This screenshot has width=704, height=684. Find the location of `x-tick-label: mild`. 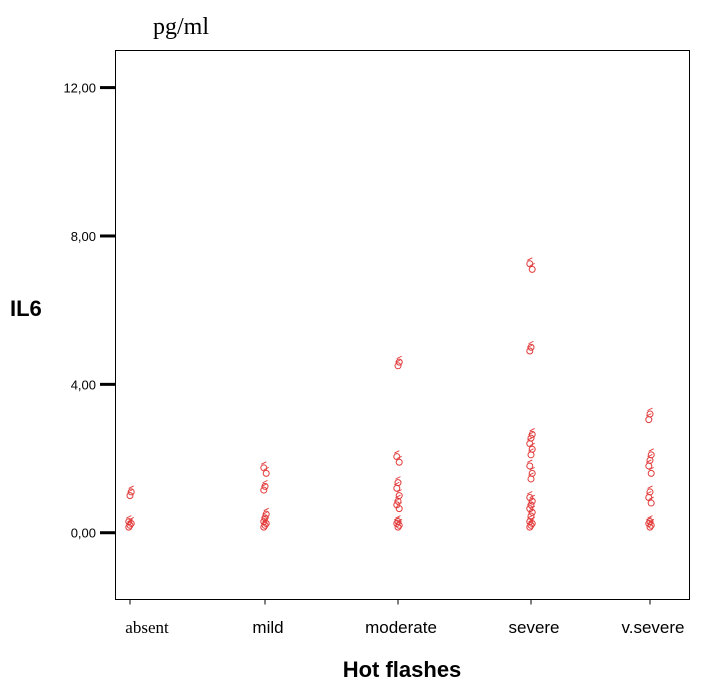

x-tick-label: mild is located at coordinates (267, 627).